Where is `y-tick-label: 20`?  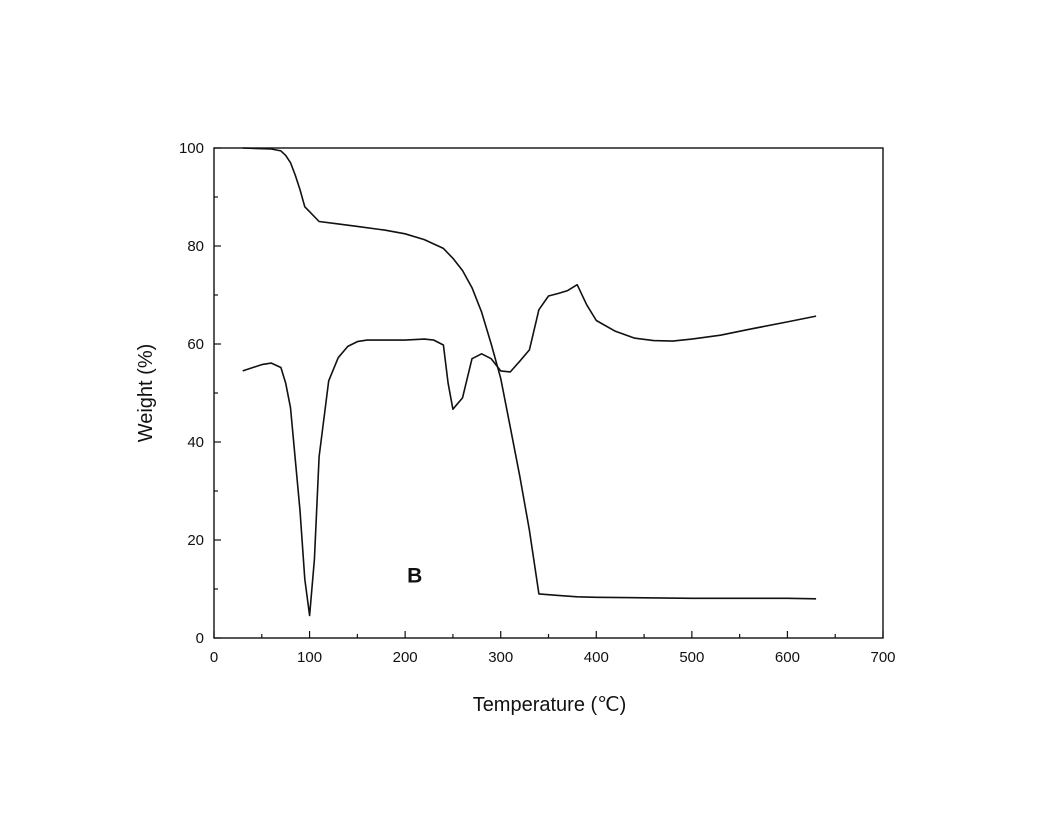 y-tick-label: 20 is located at coordinates (195, 540).